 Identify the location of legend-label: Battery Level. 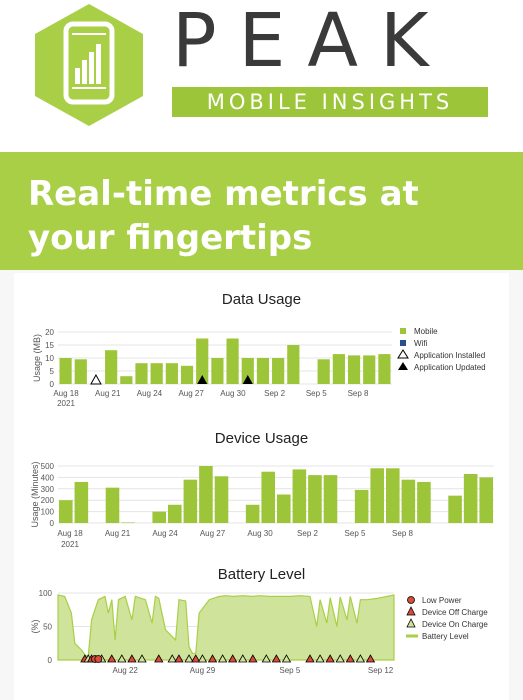
(445, 636).